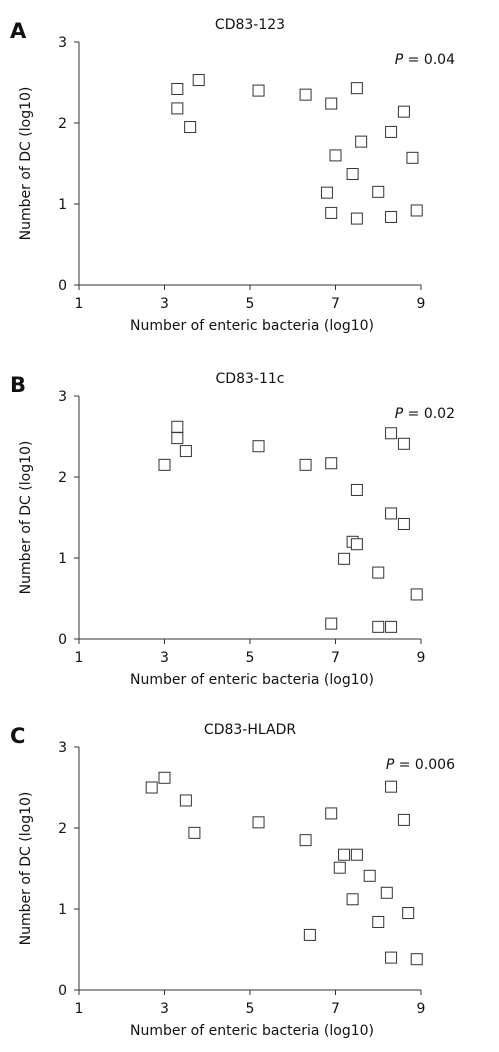 The width and height of the screenshot is (499, 1052). Describe the element at coordinates (250, 379) in the screenshot. I see `chart-title: CD83-11c` at that location.